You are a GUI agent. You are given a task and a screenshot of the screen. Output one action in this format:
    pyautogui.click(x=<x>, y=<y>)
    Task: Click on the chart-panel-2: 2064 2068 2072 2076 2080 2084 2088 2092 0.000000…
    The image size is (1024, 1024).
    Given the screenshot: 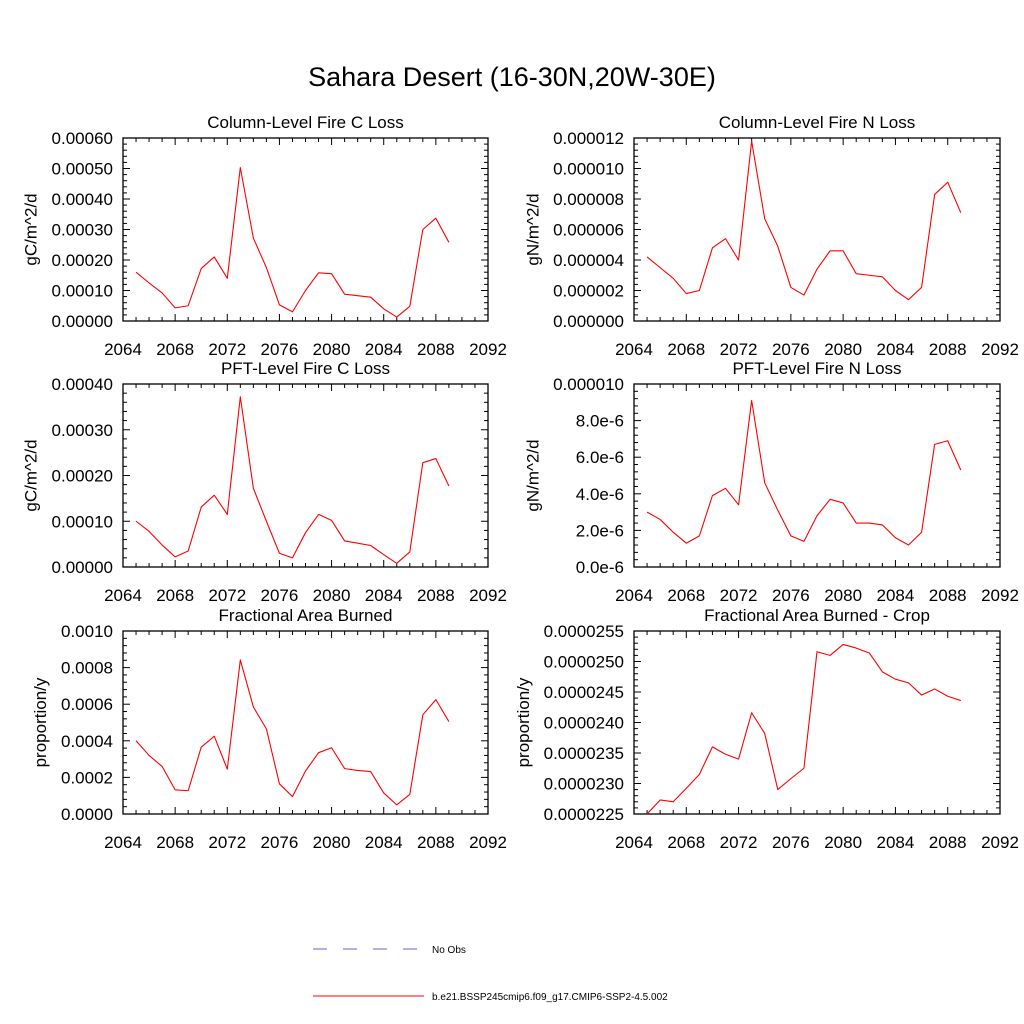 What is the action you would take?
    pyautogui.click(x=771, y=236)
    